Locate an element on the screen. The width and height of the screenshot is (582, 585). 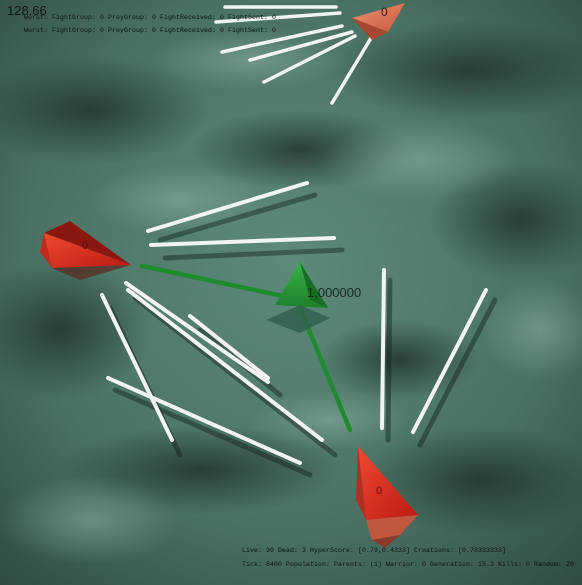
agent-top-label: 0 is located at coordinates (384, 12).